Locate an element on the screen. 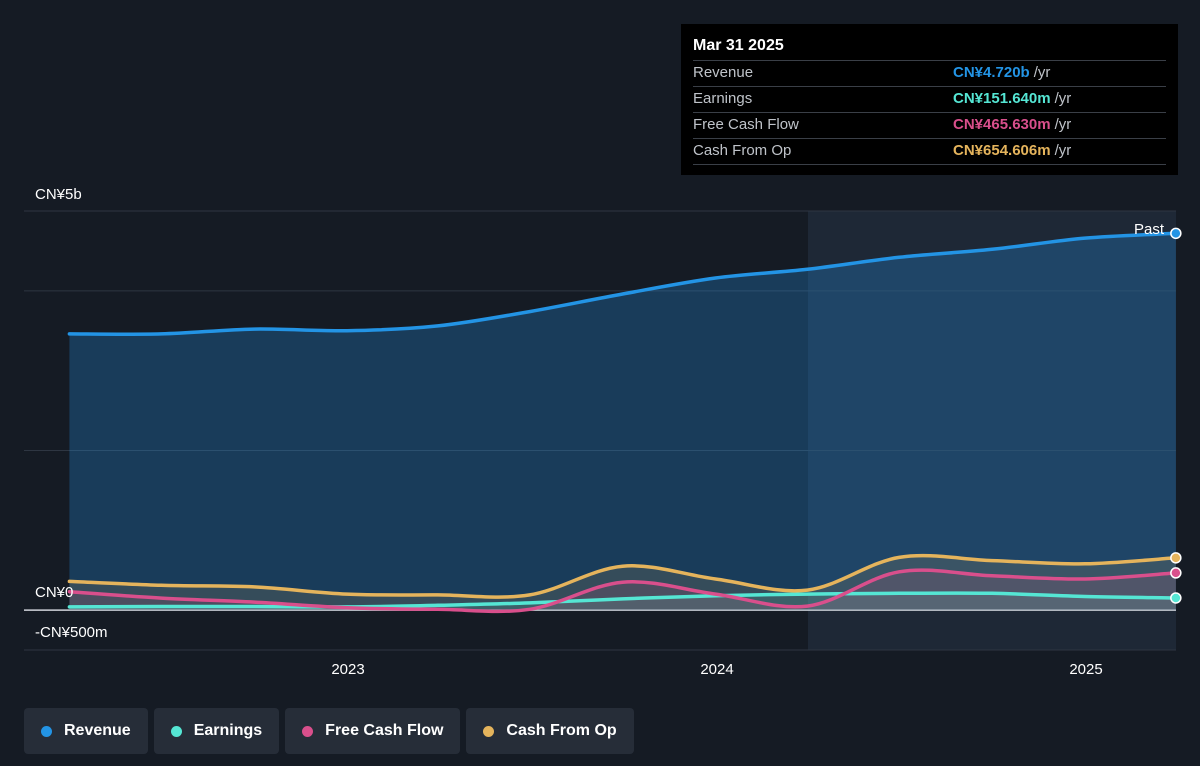 This screenshot has height=766, width=1200. tooltip-value: CN¥465.630m is located at coordinates (1002, 124).